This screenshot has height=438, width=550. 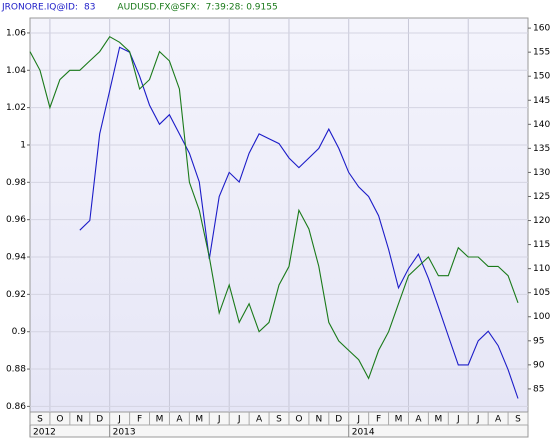 I want to click on year-label: 2013, so click(x=124, y=433).